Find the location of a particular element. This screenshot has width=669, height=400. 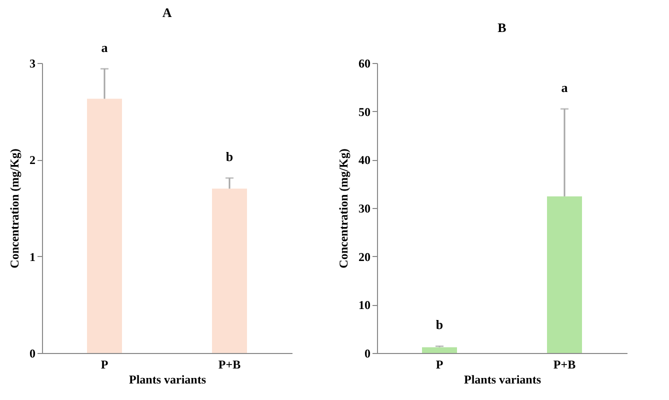

y-tick-label: 60 is located at coordinates (364, 63).